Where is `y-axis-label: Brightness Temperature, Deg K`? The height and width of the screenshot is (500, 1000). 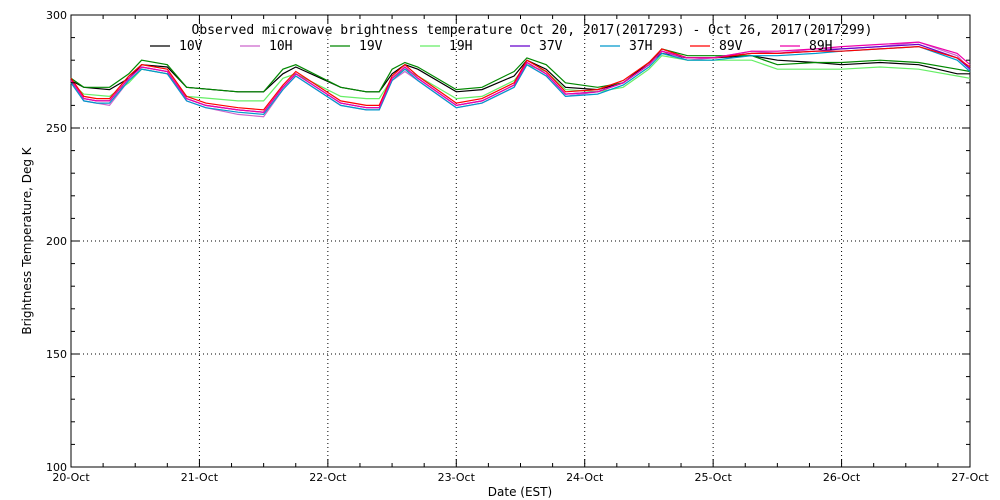
y-axis-label: Brightness Temperature, Deg K is located at coordinates (27, 240).